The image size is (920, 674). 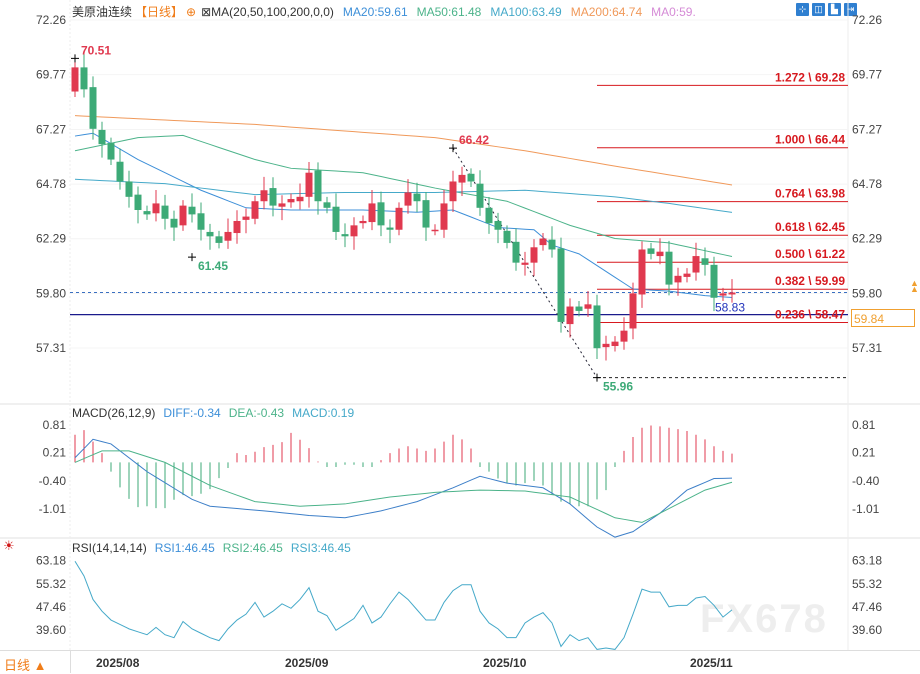 What do you see at coordinates (191, 11) in the screenshot?
I see `lock-icon: ⊕` at bounding box center [191, 11].